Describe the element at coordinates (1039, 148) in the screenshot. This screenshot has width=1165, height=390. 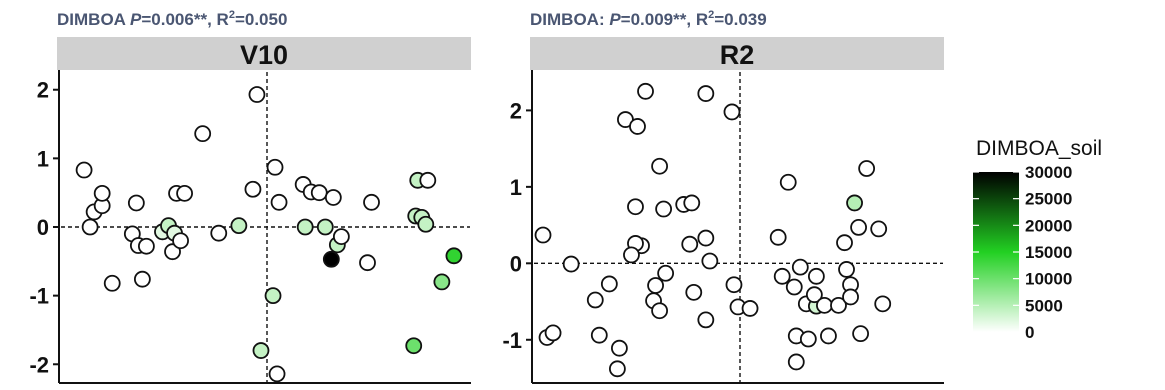
I see `legend-title: DIMBOA_soil` at that location.